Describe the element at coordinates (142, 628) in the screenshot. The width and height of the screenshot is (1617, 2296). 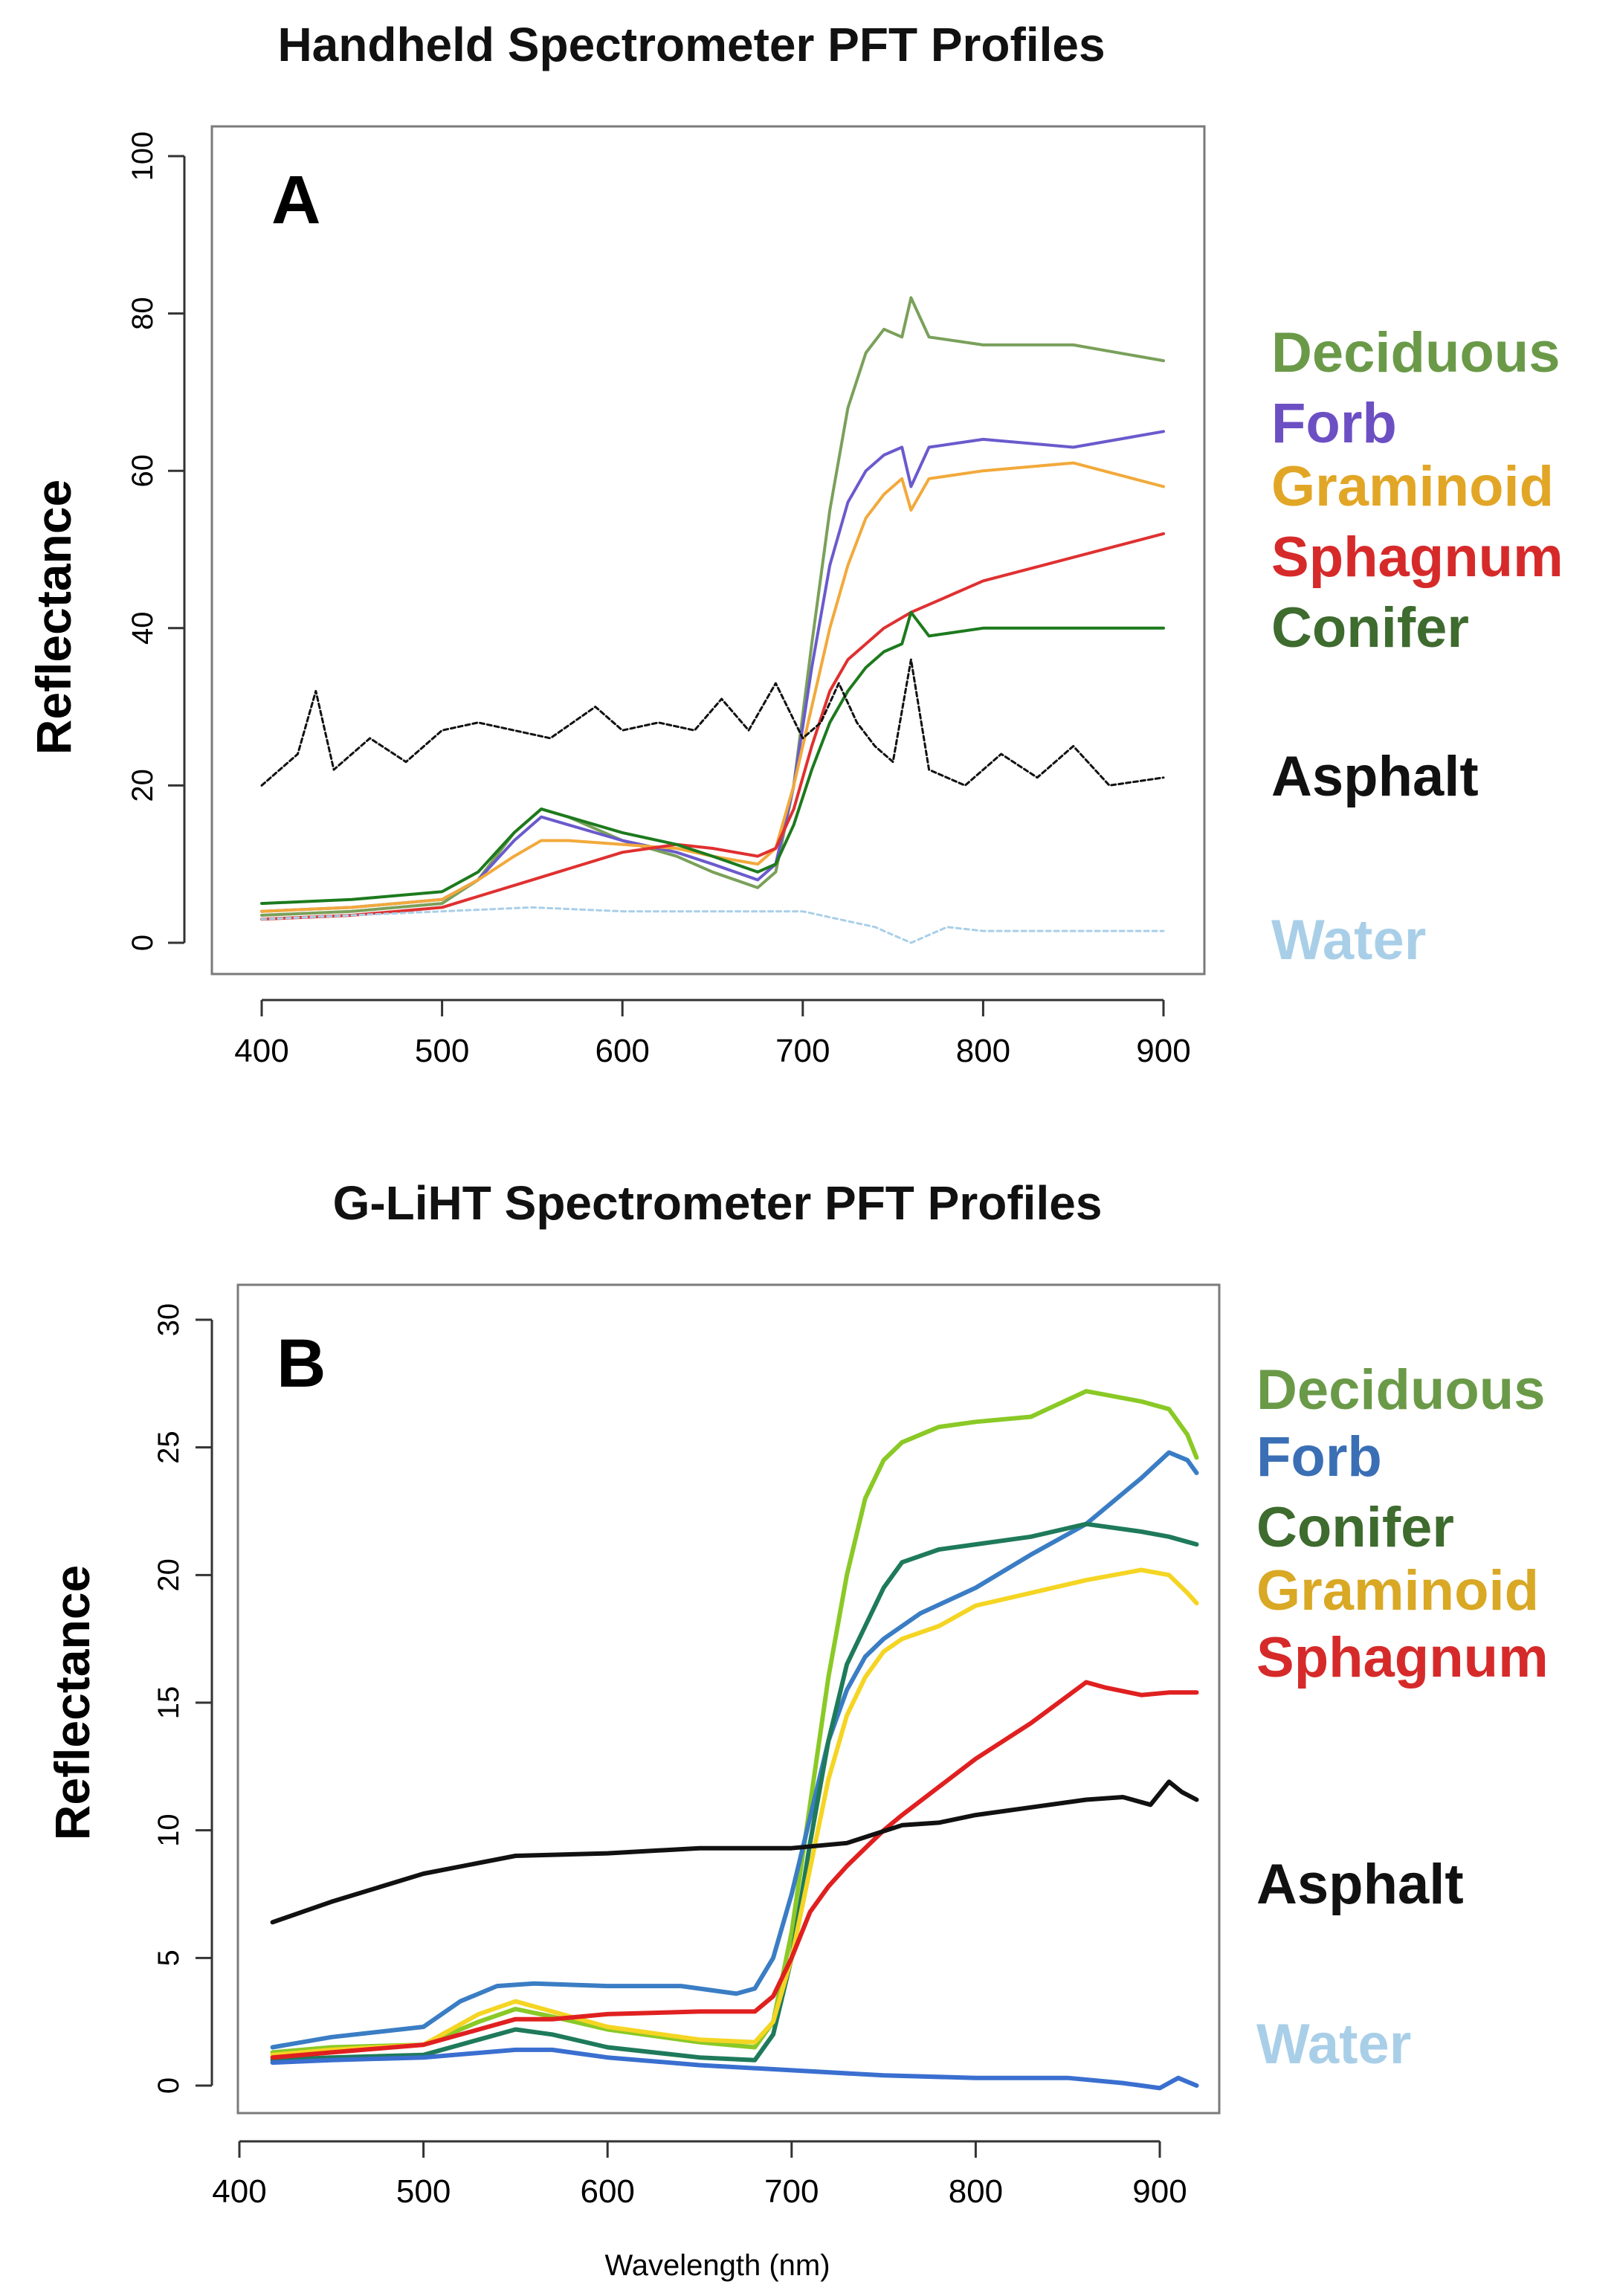
I see `y-tick-label: 40` at that location.